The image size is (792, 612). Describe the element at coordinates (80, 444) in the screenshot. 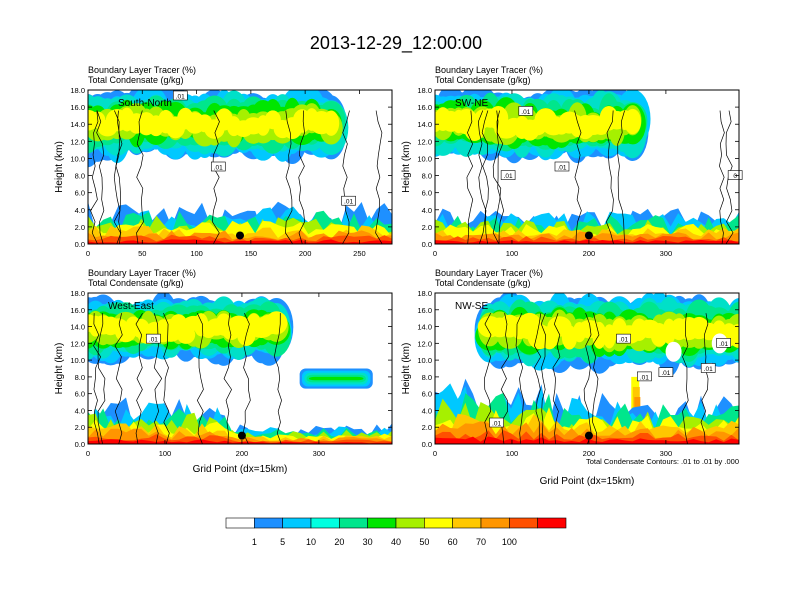

I see `y-tick-label: 0.0` at that location.